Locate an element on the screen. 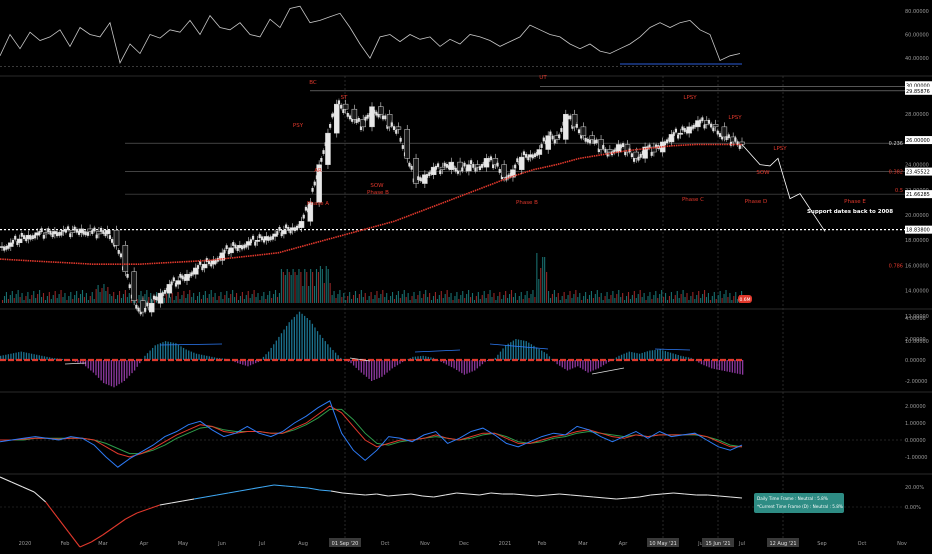 This screenshot has height=554, width=932. annotation-label: AR is located at coordinates (318, 171).